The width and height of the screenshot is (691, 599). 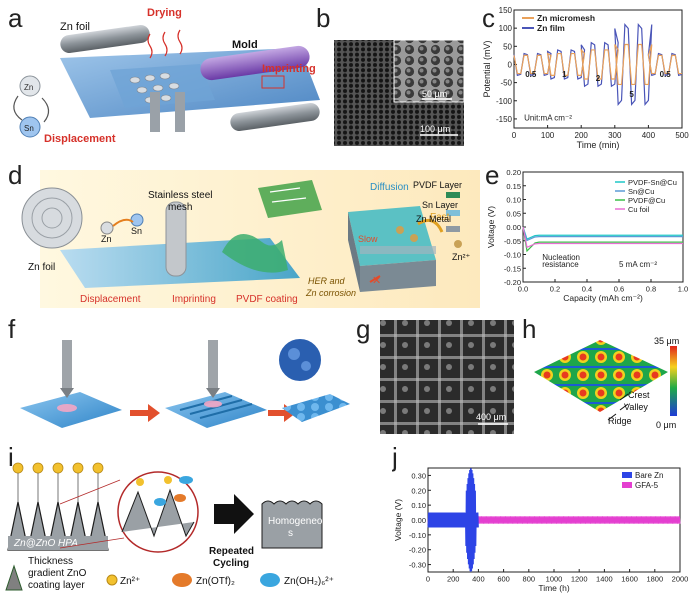 I want to click on x-tick-label: 1200, so click(x=579, y=579).